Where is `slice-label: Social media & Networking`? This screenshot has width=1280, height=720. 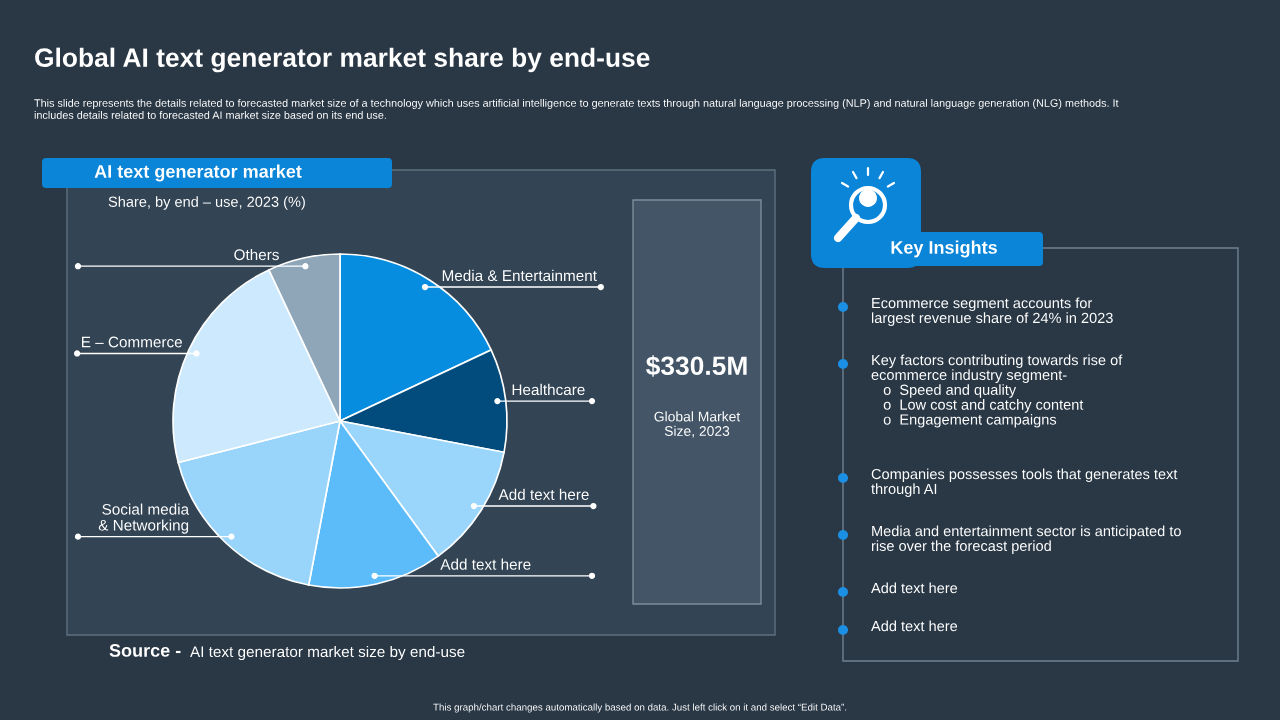 slice-label: Social media & Networking is located at coordinates (144, 518).